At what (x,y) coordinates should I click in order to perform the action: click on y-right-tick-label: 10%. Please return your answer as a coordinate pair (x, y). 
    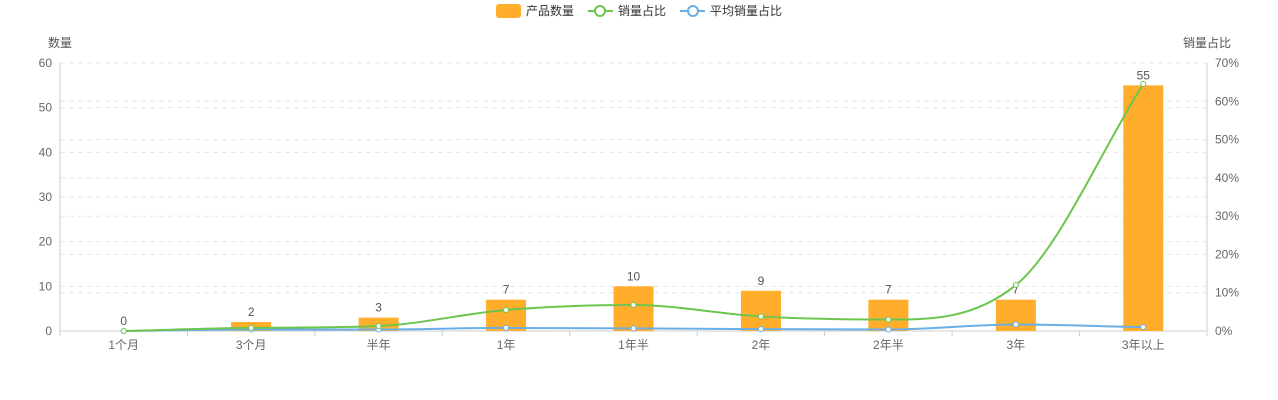
    Looking at the image, I should click on (1227, 293).